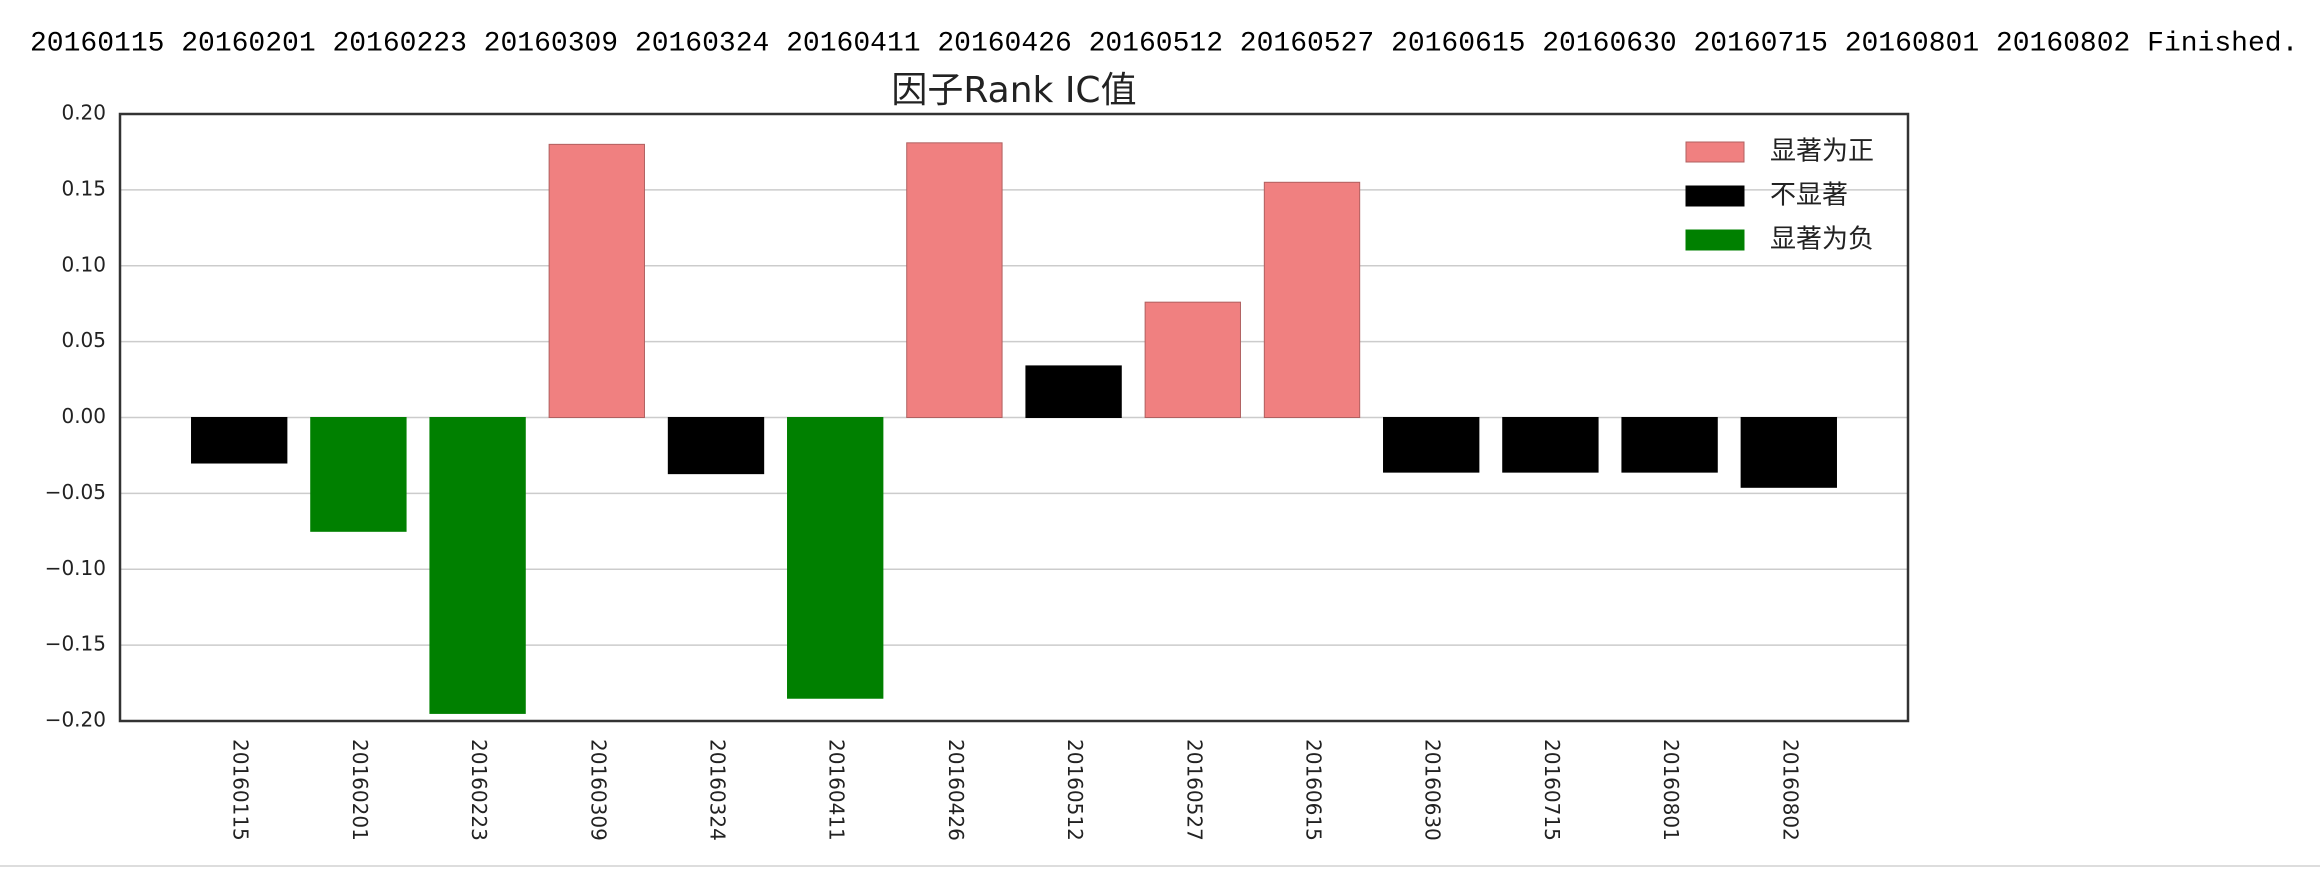 The height and width of the screenshot is (870, 2320). What do you see at coordinates (1075, 790) in the screenshot?
I see `x-tick-label: 20160512` at bounding box center [1075, 790].